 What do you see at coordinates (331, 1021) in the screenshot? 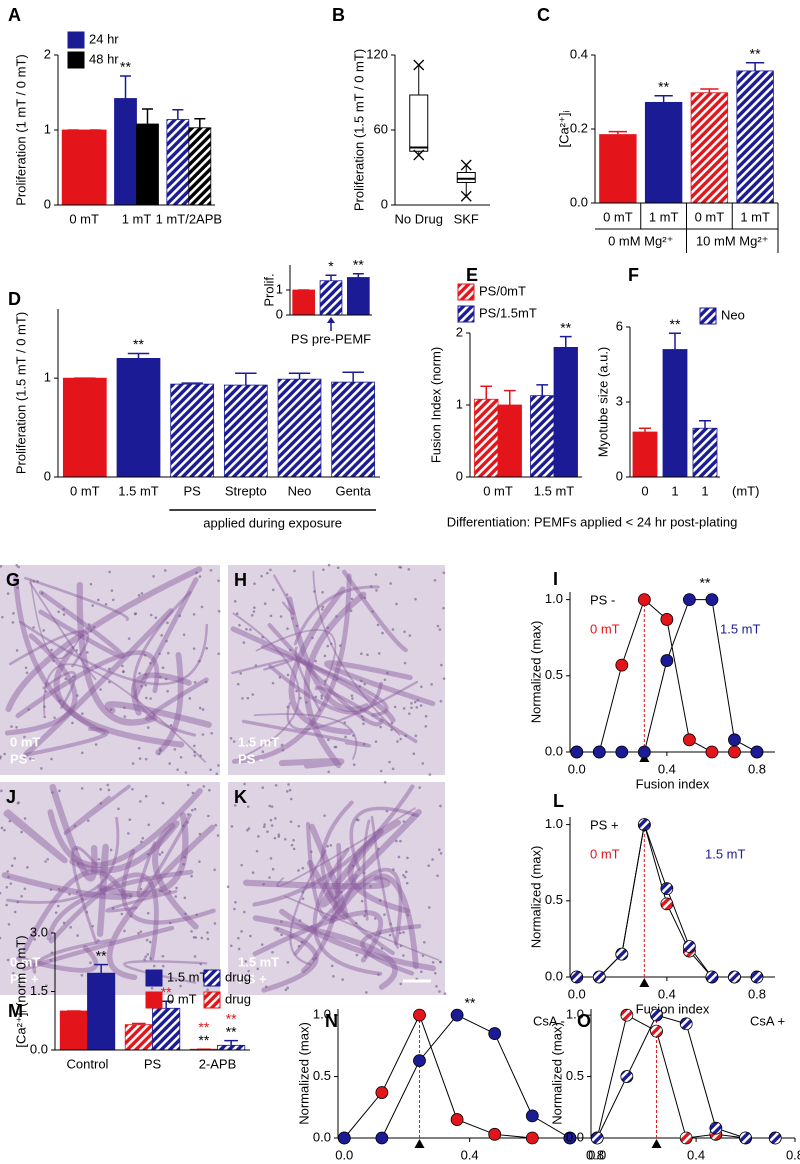
I see `panel-letter: N` at bounding box center [331, 1021].